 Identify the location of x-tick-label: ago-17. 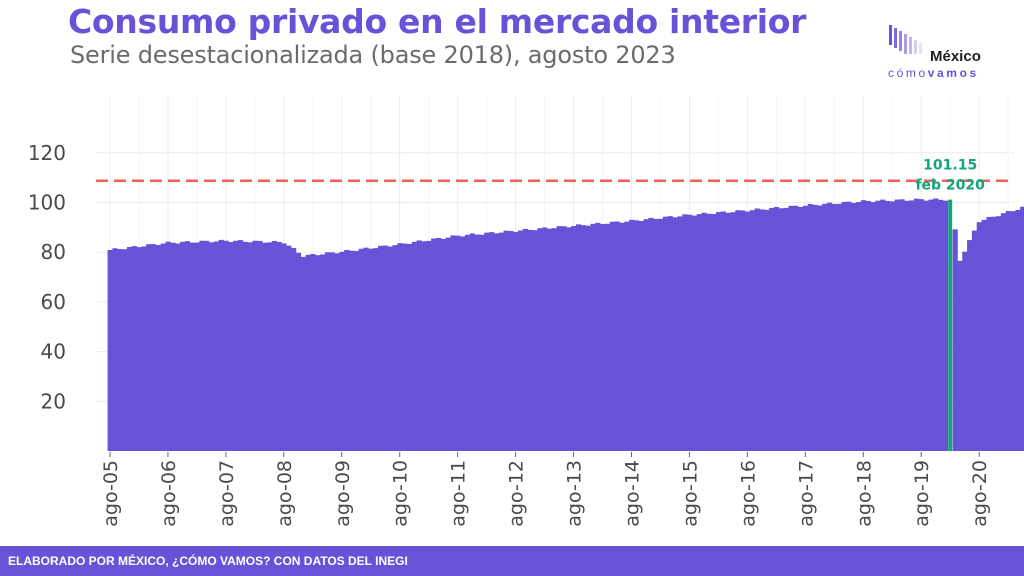
(806, 493).